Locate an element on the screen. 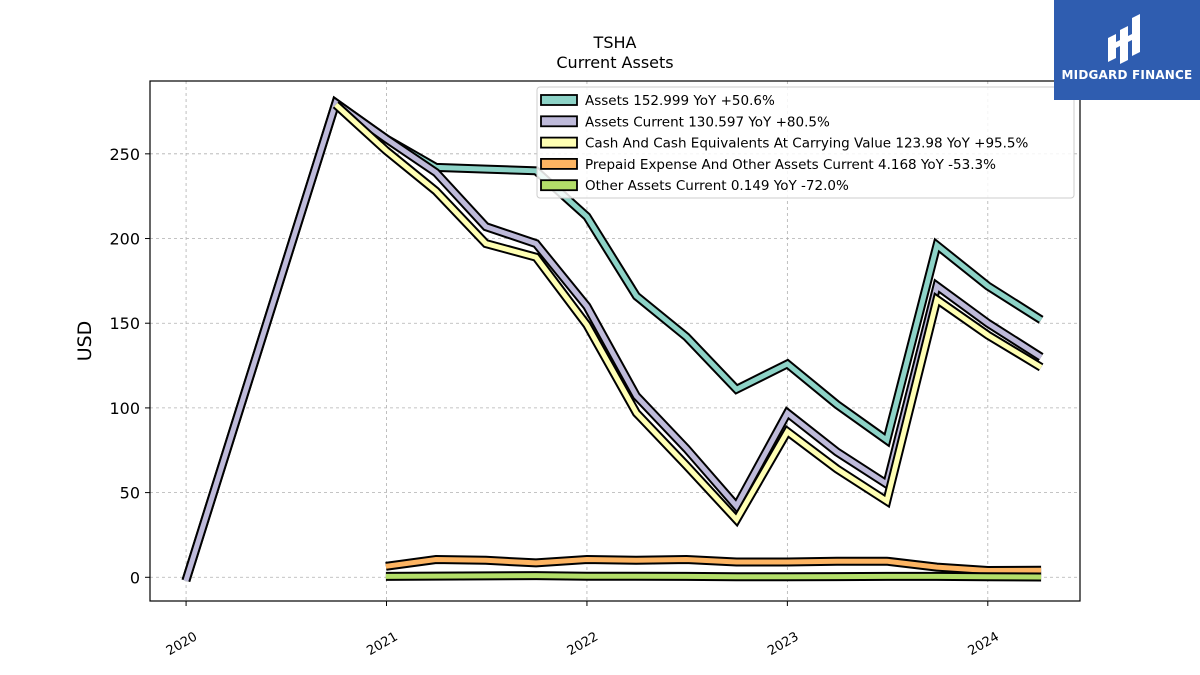  y-tick-label: 100 is located at coordinates (124, 408).